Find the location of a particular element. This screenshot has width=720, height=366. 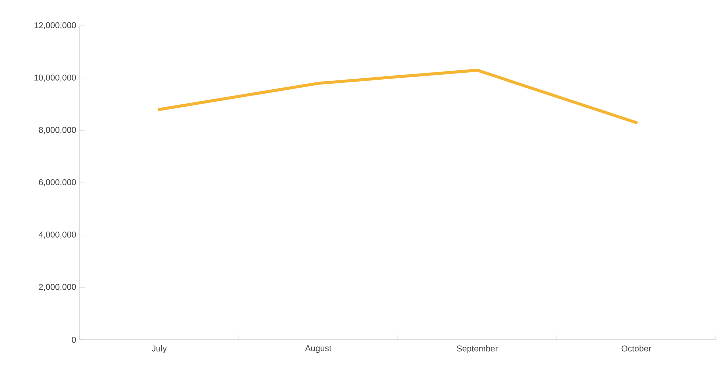

x-tick-label: September is located at coordinates (477, 350).